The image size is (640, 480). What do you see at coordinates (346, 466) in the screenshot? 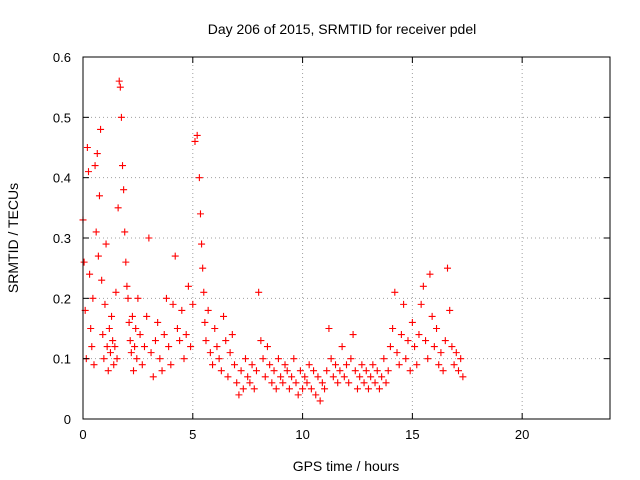
I see `x-axis-label: GPS time / hours` at bounding box center [346, 466].